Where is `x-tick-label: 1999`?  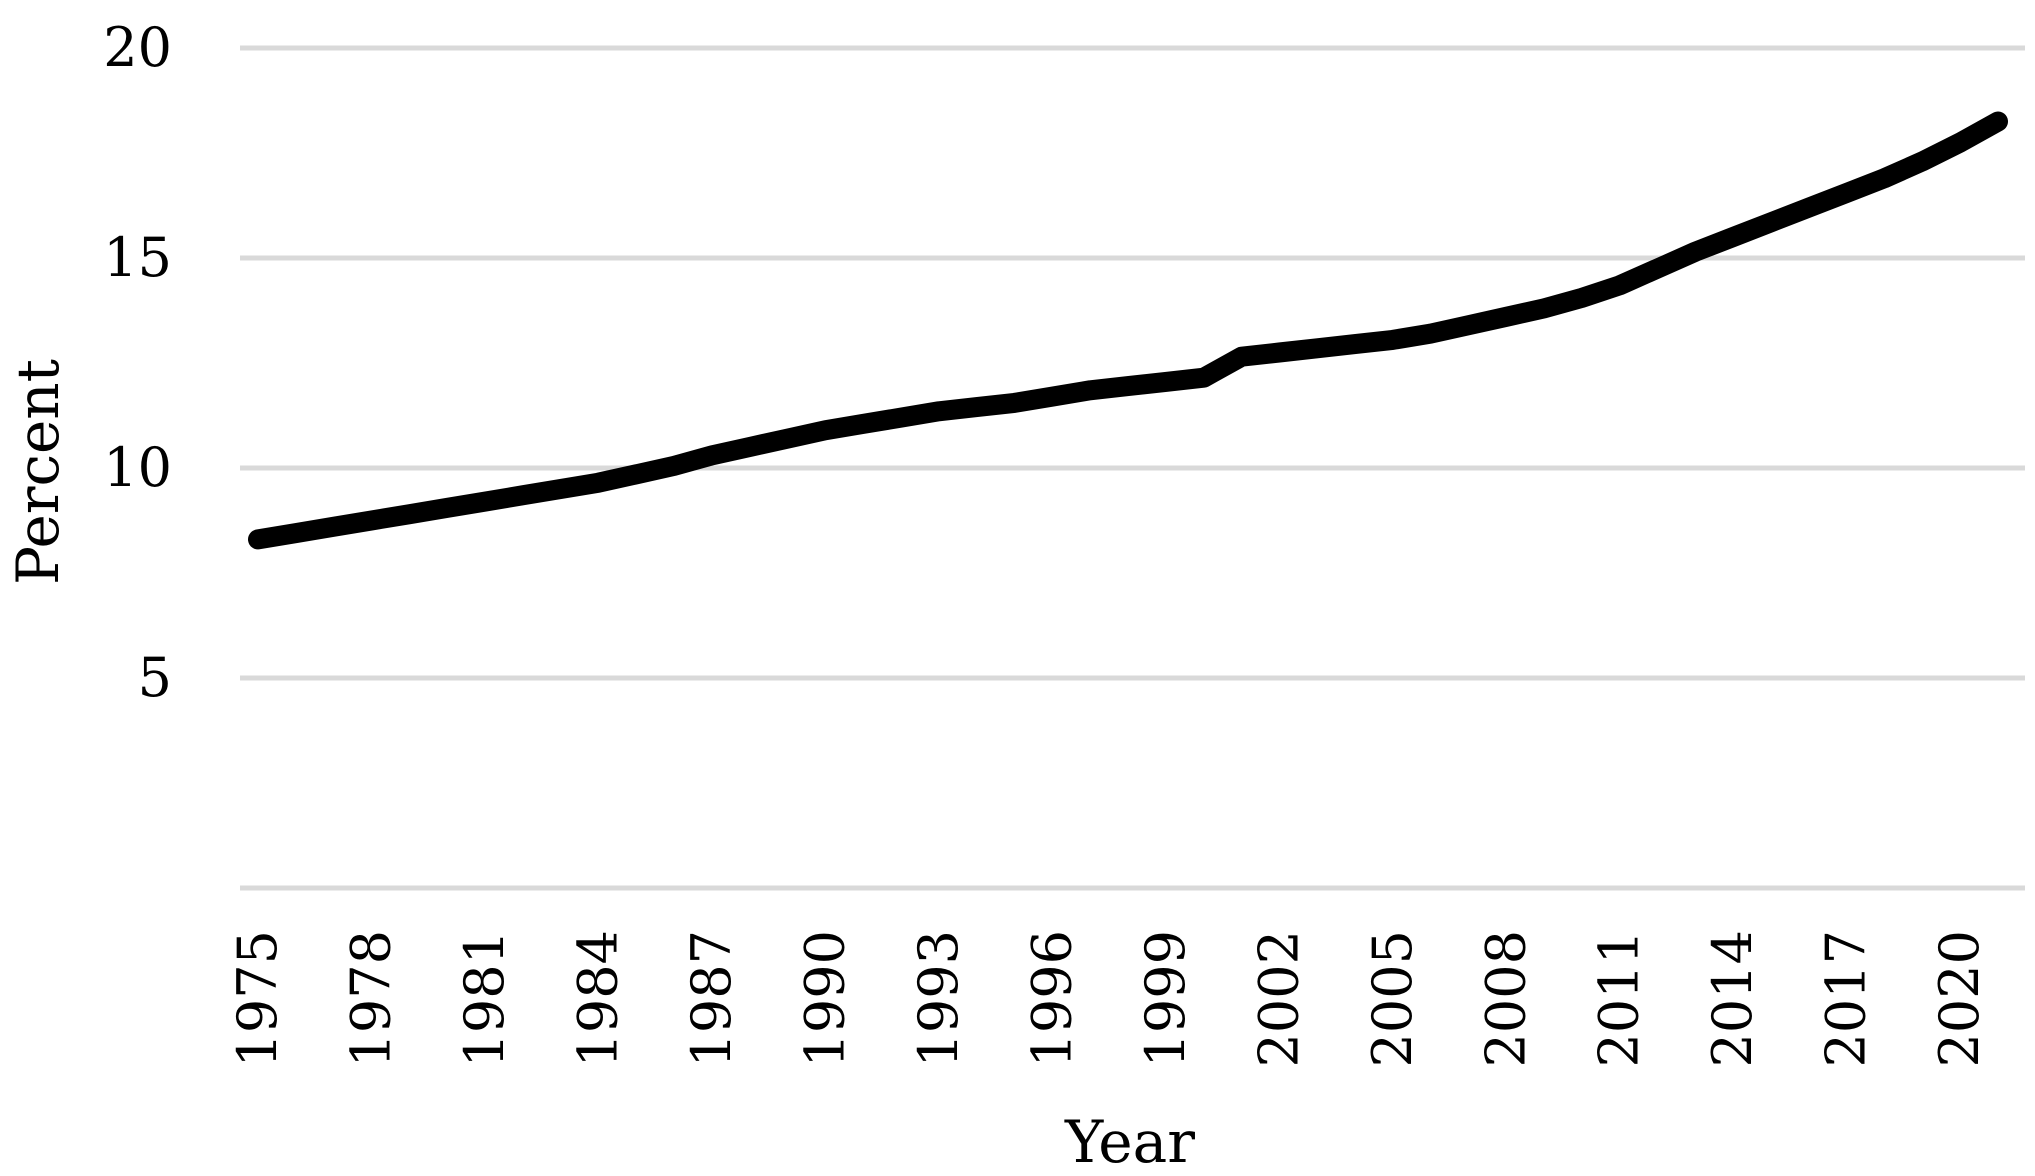 x-tick-label: 1999 is located at coordinates (1165, 998).